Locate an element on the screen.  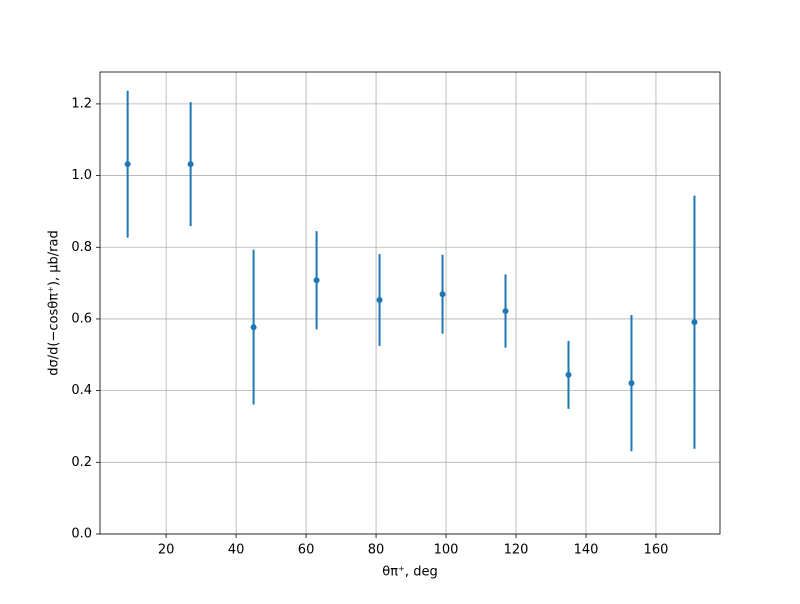
x-tick-label: 160 is located at coordinates (656, 550).